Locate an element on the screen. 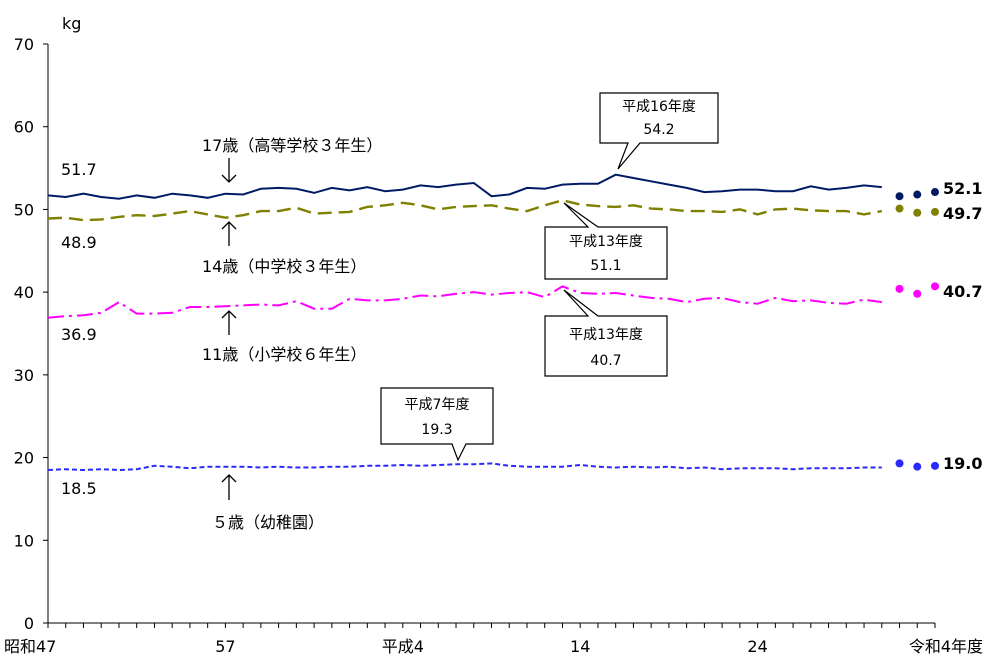 The image size is (987, 656). label-age-14: 14歳（中学校３年生） is located at coordinates (284, 266).